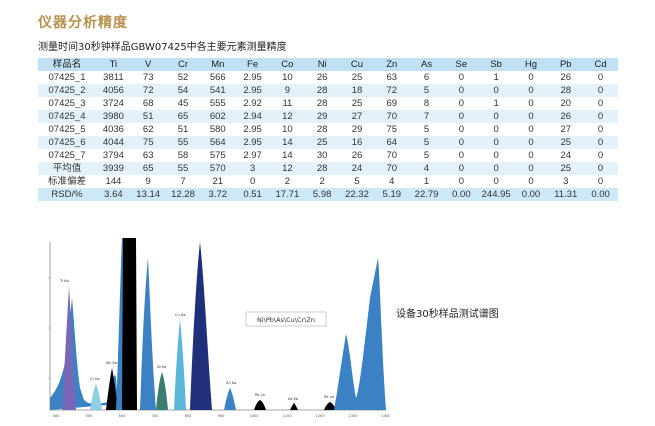  Describe the element at coordinates (566, 64) in the screenshot. I see `column-header: Pb` at that location.